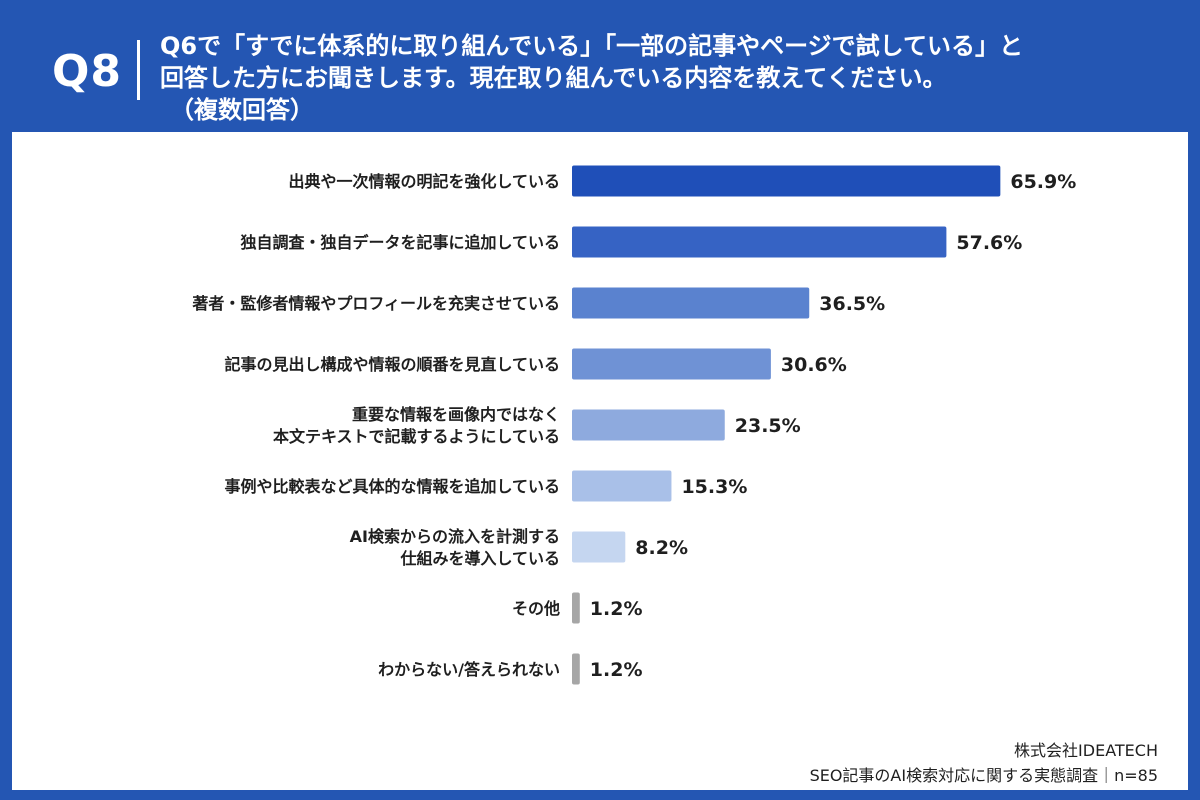  What do you see at coordinates (1086, 750) in the screenshot?
I see `footer-company: 株式会社IDEATECH` at bounding box center [1086, 750].